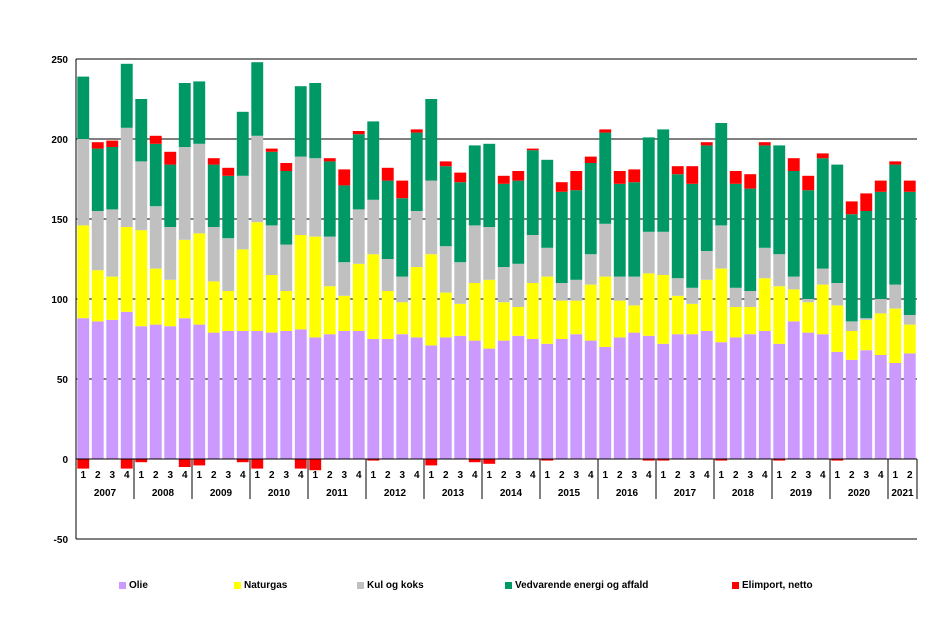 The image size is (945, 630). Describe the element at coordinates (337, 493) in the screenshot. I see `year-label: 2011` at that location.